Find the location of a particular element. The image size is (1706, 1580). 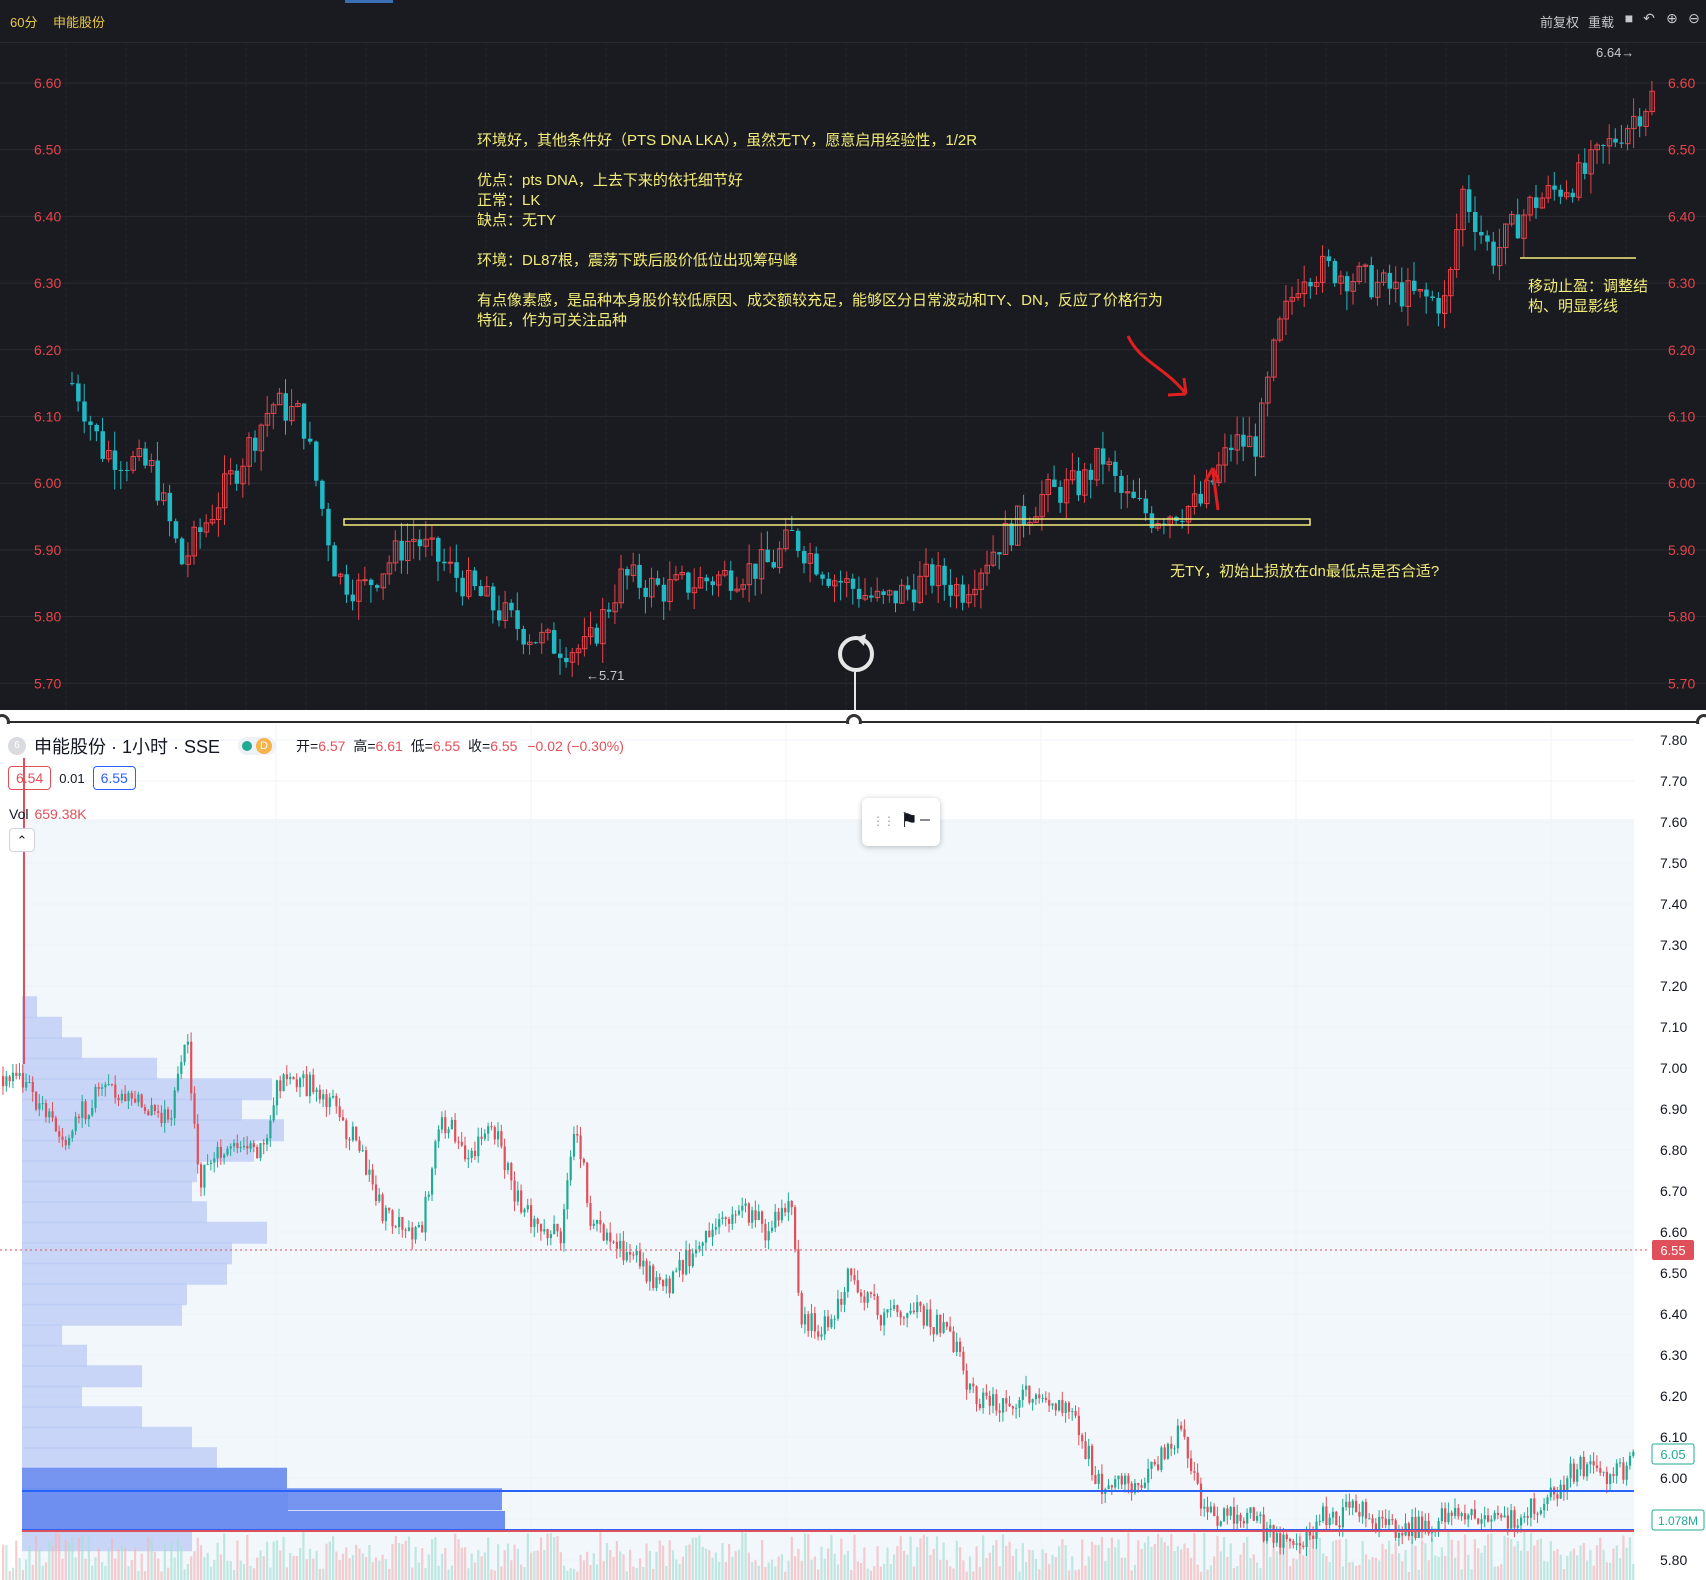

reset-icon is located at coordinates (856, 672).